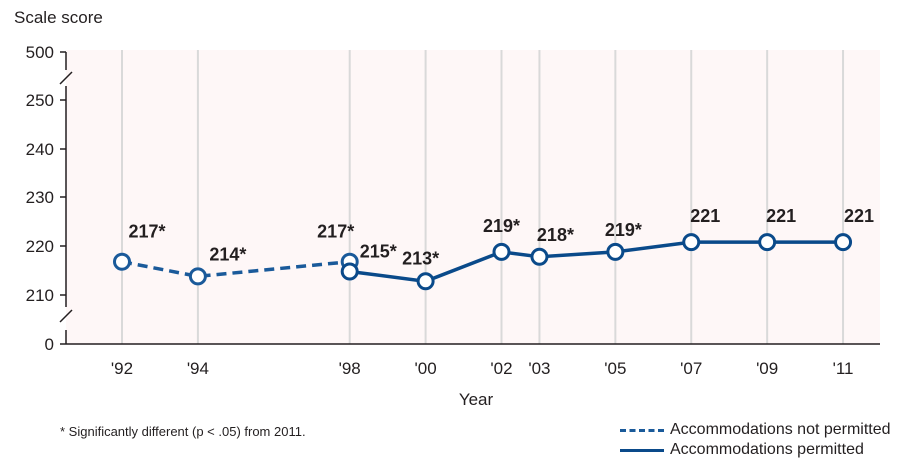 This screenshot has height=463, width=903. I want to click on series-line-permitted, so click(596, 262).